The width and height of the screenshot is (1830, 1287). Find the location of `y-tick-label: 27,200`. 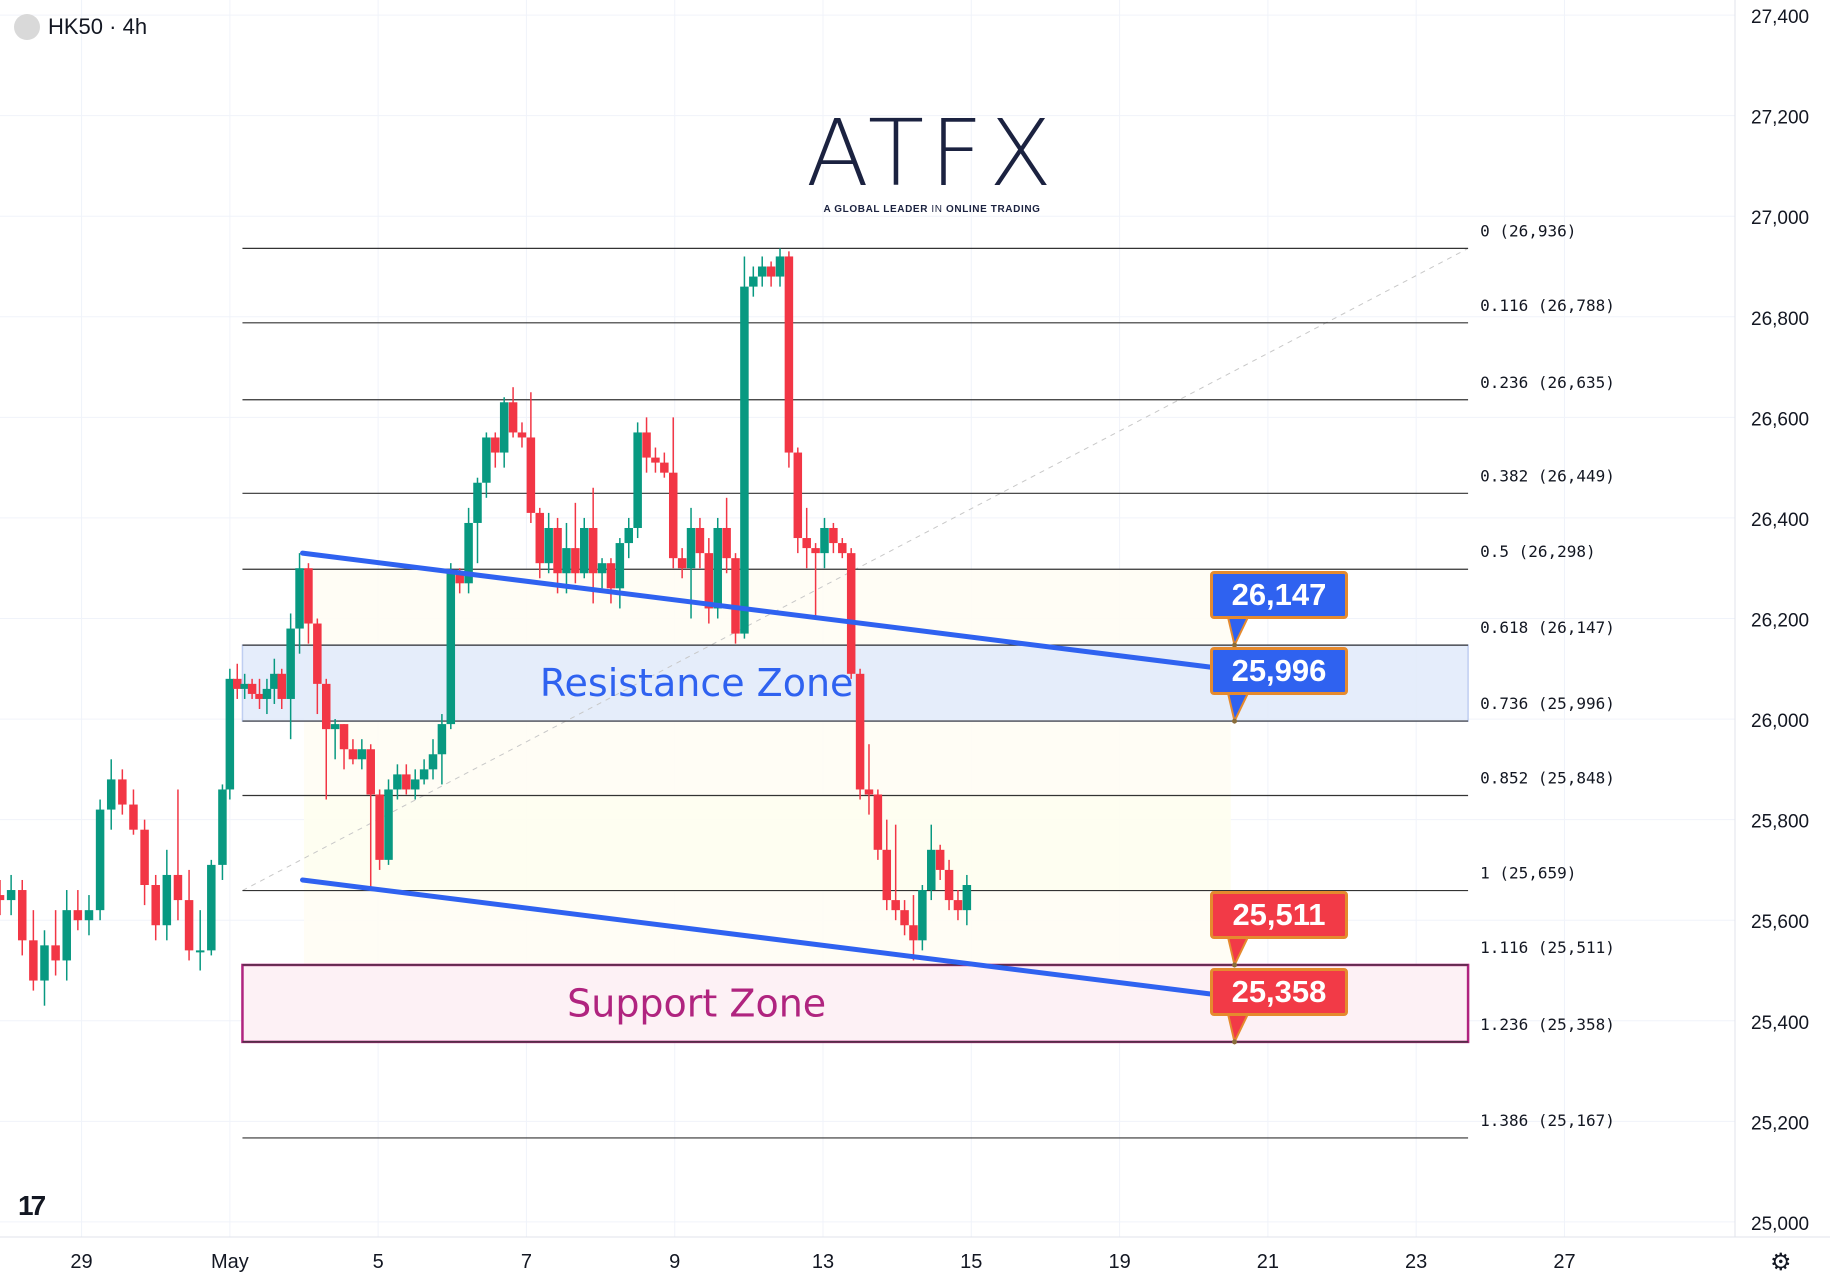

y-tick-label: 27,200 is located at coordinates (1780, 118).